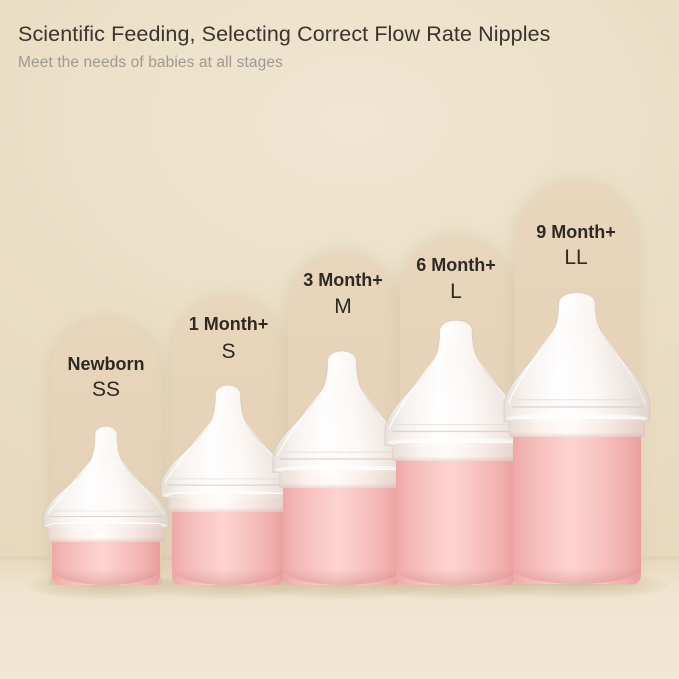 The image size is (679, 679). What do you see at coordinates (577, 427) in the screenshot?
I see `collar-ring-9month-ll` at bounding box center [577, 427].